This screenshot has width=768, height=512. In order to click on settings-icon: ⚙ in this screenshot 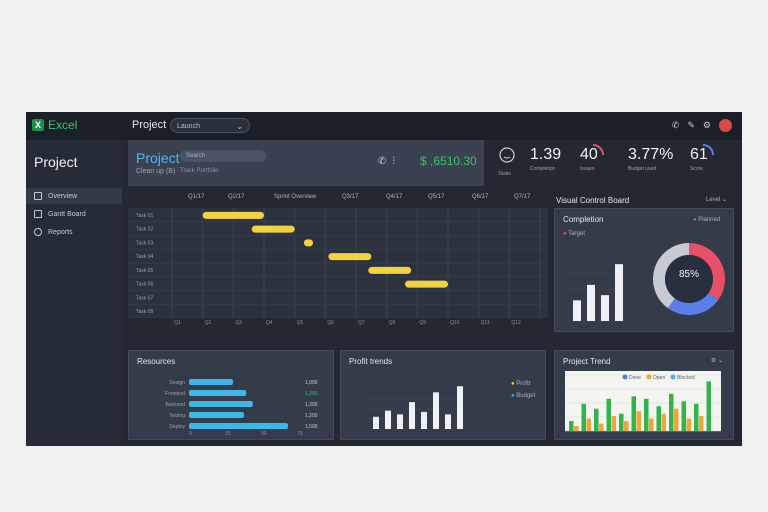, I will do `click(706, 125)`.